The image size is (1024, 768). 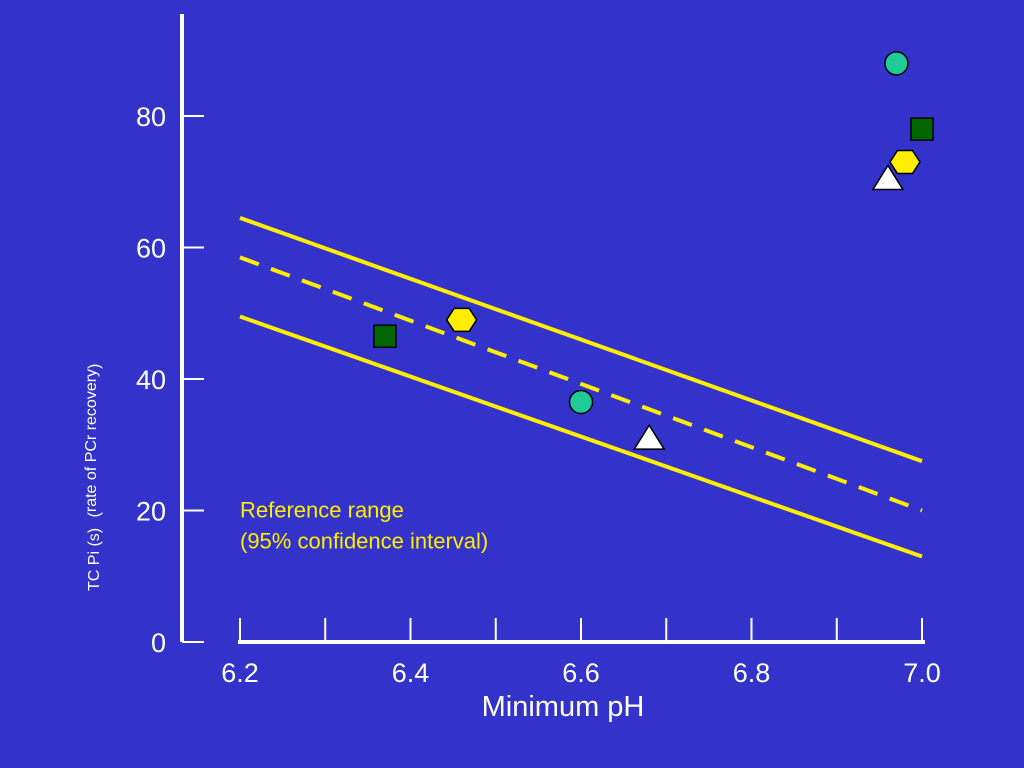 I want to click on x-tick-label-2: 6.6, so click(x=581, y=673).